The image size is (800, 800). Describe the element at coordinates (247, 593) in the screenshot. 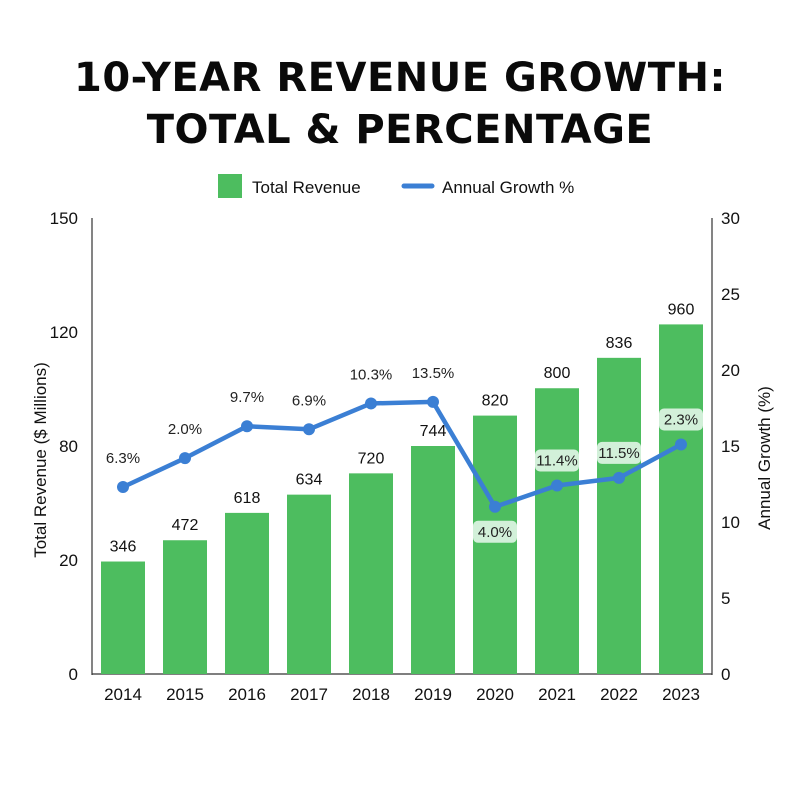

I see `bar-2016` at that location.